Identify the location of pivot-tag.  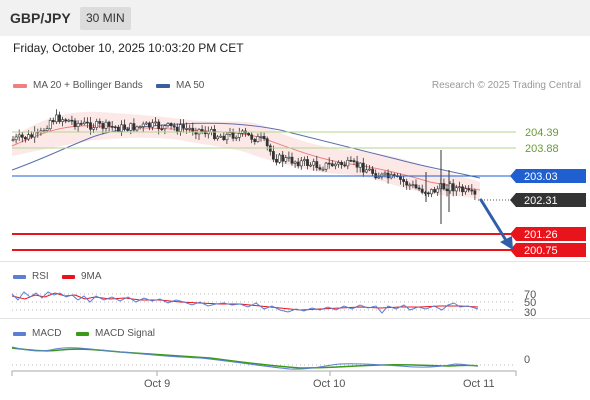
(548, 176).